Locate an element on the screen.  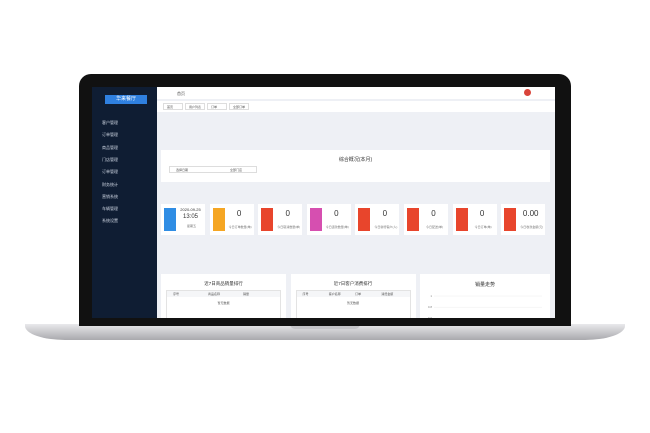
date-filter: 选择日期 全部门店 is located at coordinates (213, 169).